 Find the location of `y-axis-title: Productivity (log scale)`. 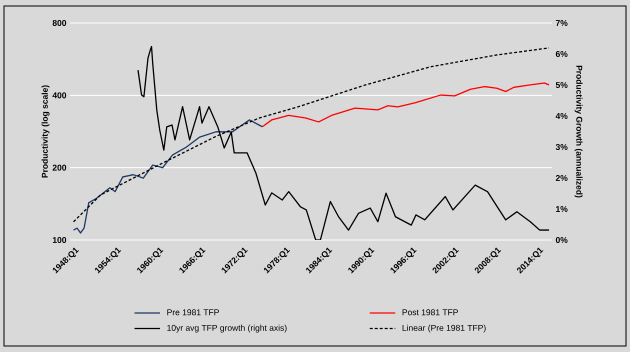

y-axis-title: Productivity (log scale) is located at coordinates (46, 131).